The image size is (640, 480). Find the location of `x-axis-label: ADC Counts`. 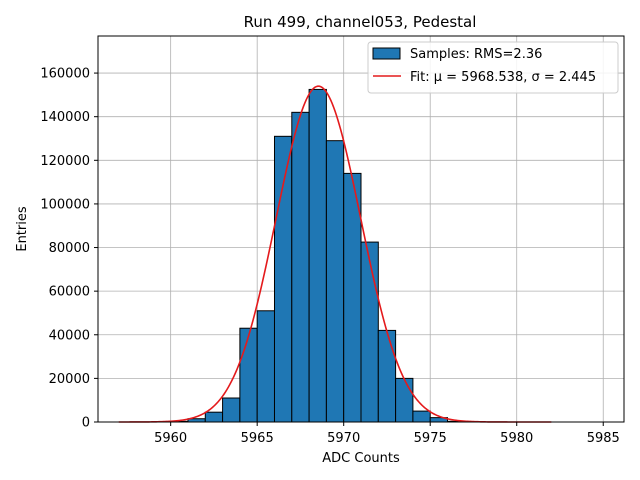

x-axis-label: ADC Counts is located at coordinates (361, 458).